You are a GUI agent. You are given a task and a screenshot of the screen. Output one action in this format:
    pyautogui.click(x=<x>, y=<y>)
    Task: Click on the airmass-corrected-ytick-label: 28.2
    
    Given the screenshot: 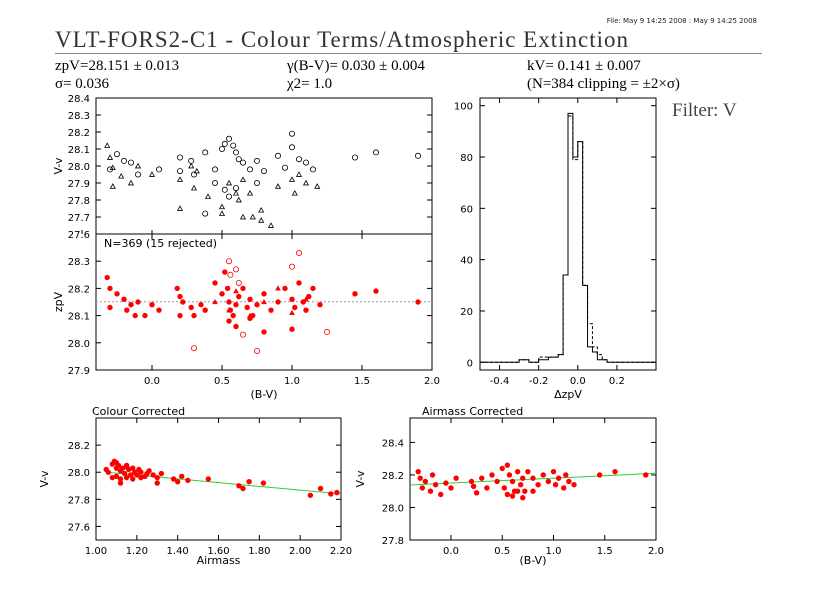 What is the action you would take?
    pyautogui.click(x=393, y=476)
    